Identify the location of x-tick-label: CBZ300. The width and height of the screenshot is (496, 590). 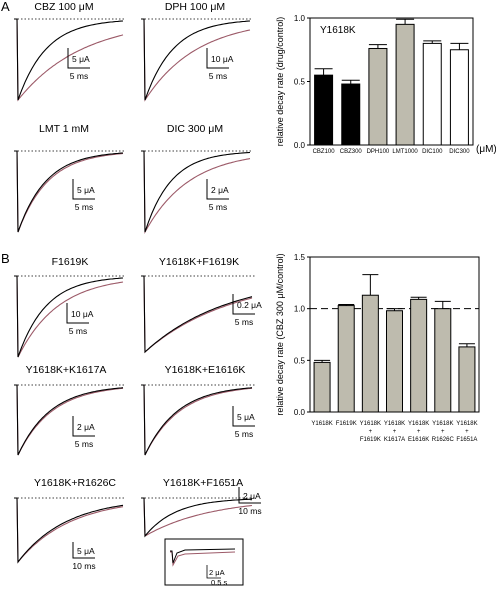
(351, 152).